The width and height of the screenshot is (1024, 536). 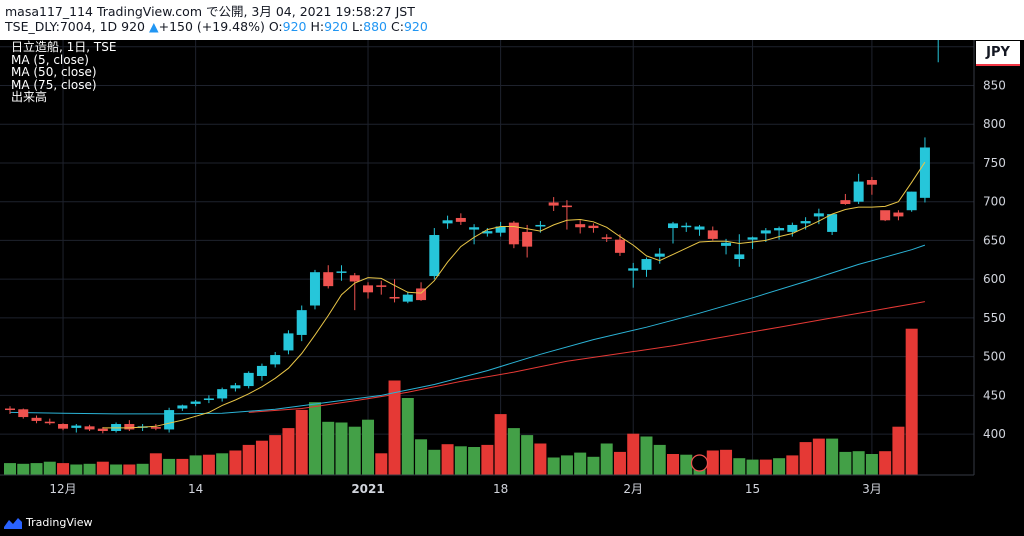 I want to click on x-tick-label: 2021, so click(x=367, y=489).